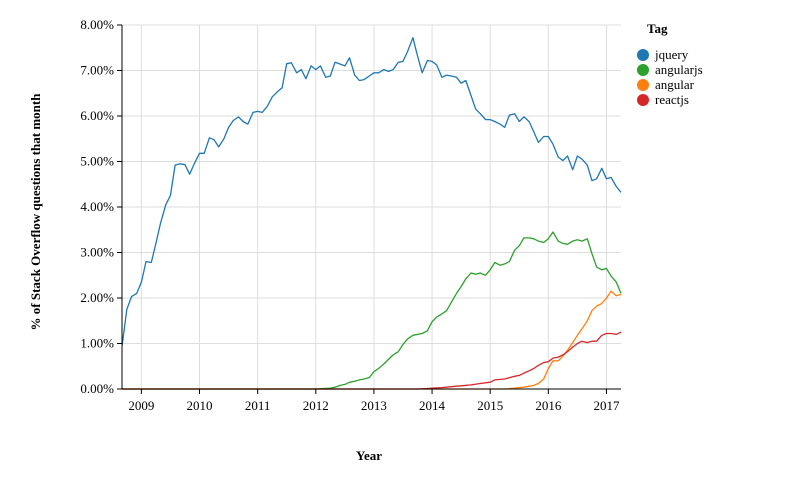 The image size is (800, 485). What do you see at coordinates (97, 343) in the screenshot?
I see `y-tick-label: 1.00%` at bounding box center [97, 343].